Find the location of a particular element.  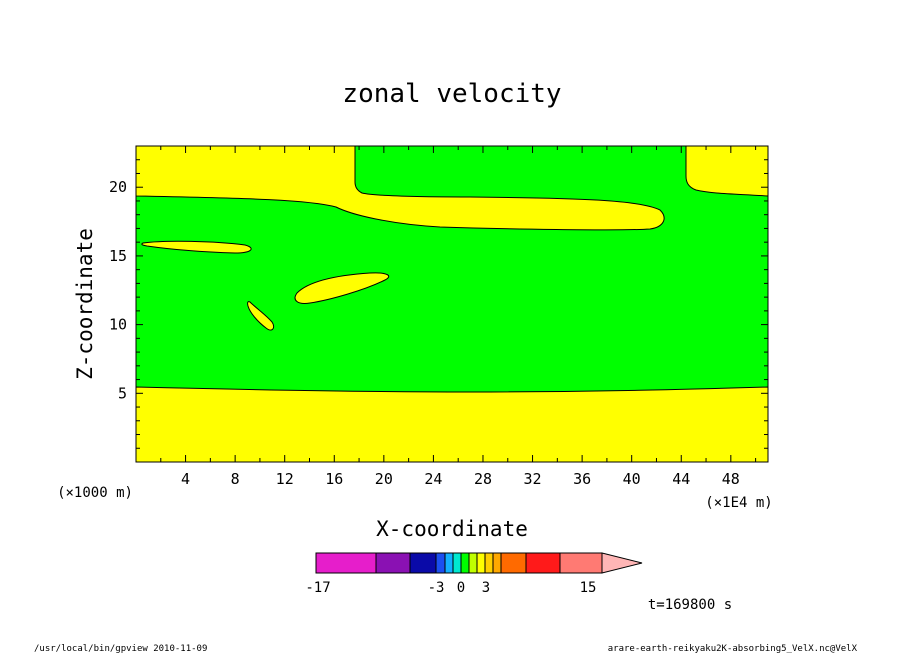

contour-bottom-layer is located at coordinates (452, 424).